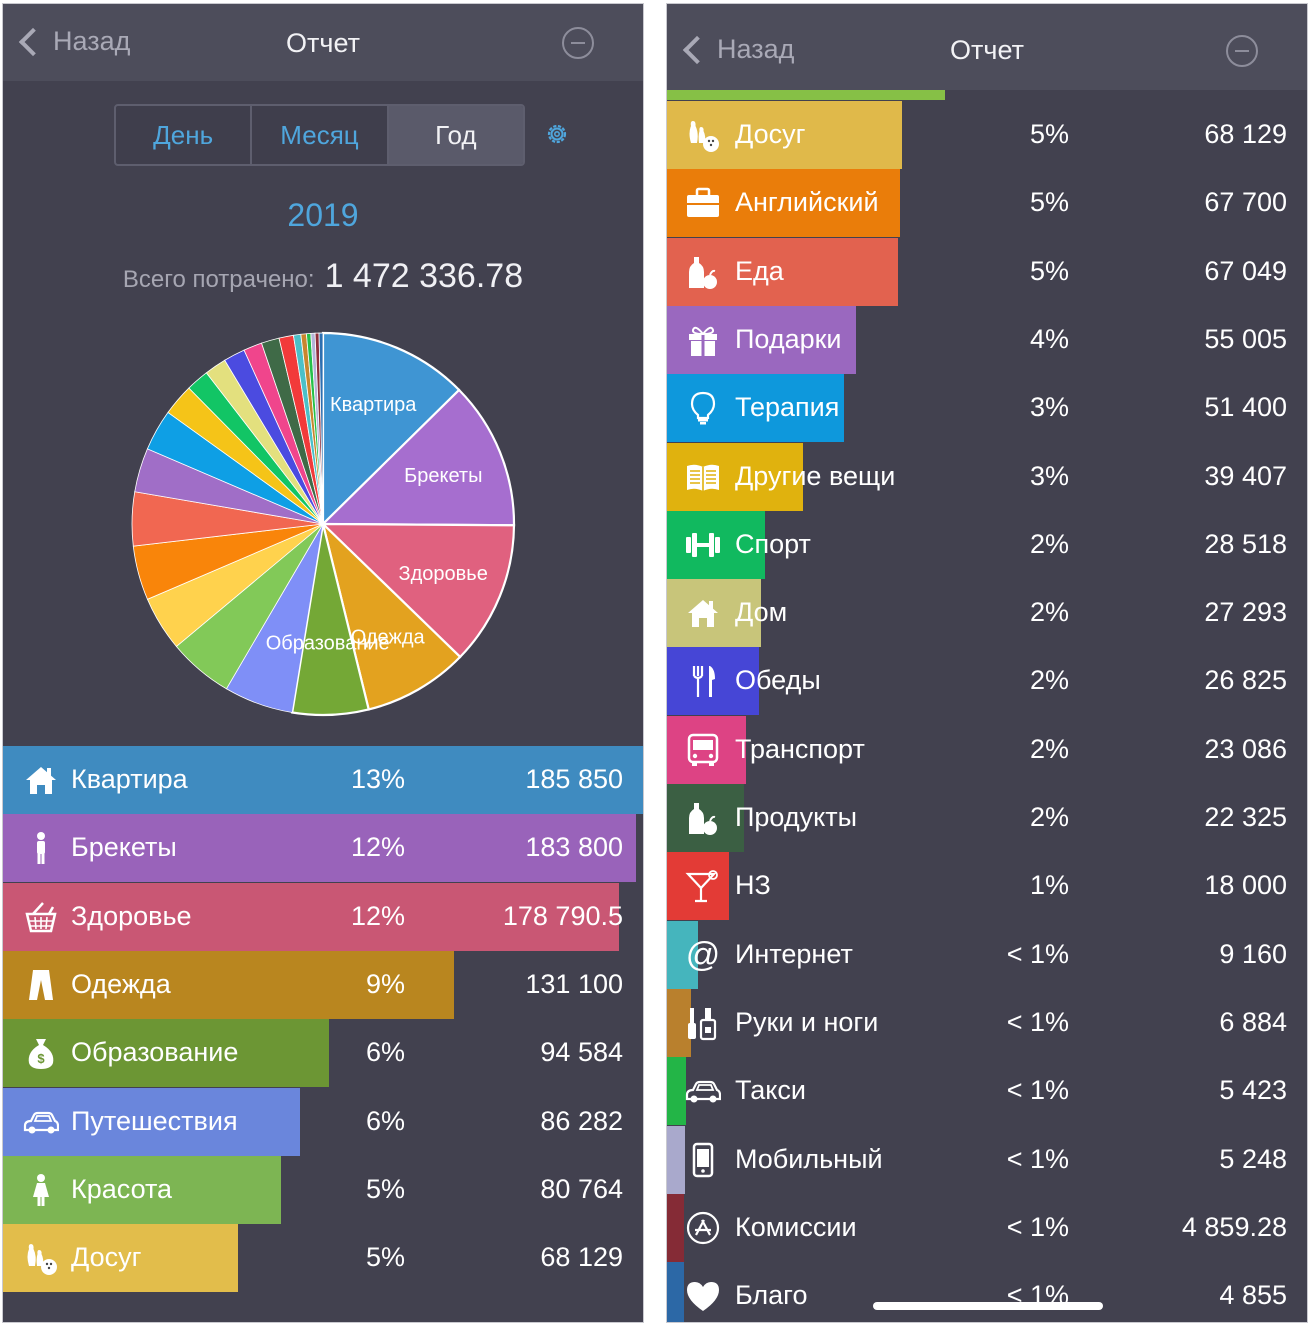 The width and height of the screenshot is (1308, 1325). I want to click on category-row: Руки и ноги < 1% 6 884, so click(987, 1022).